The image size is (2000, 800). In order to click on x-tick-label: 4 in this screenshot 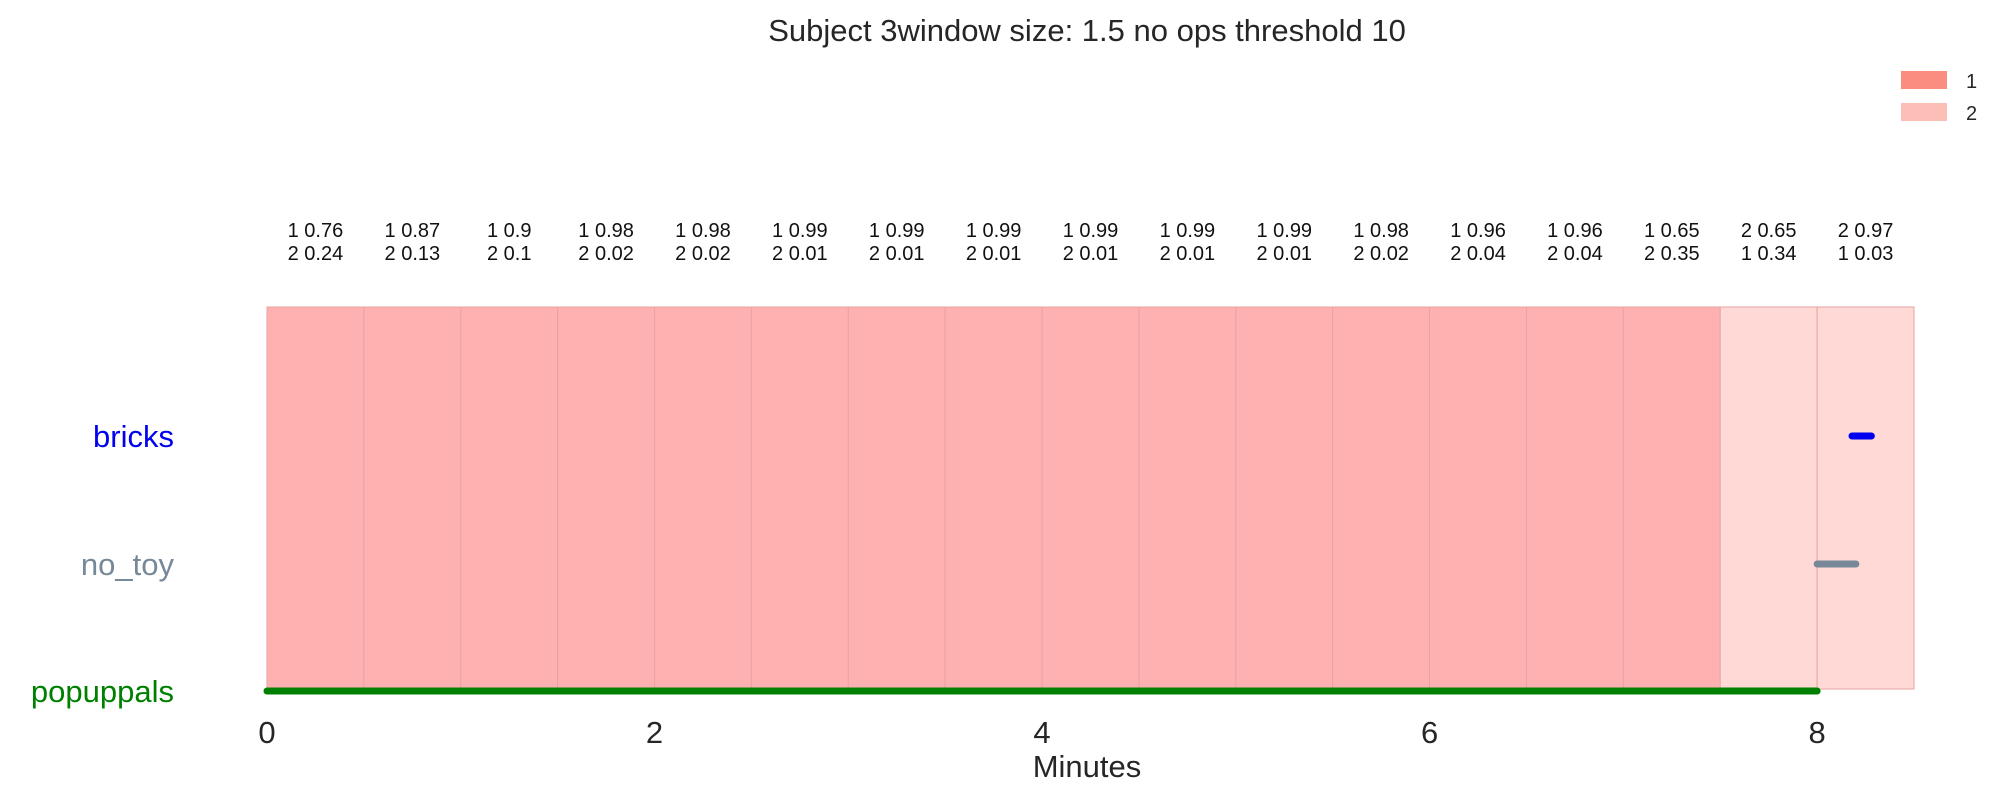, I will do `click(1041, 732)`.